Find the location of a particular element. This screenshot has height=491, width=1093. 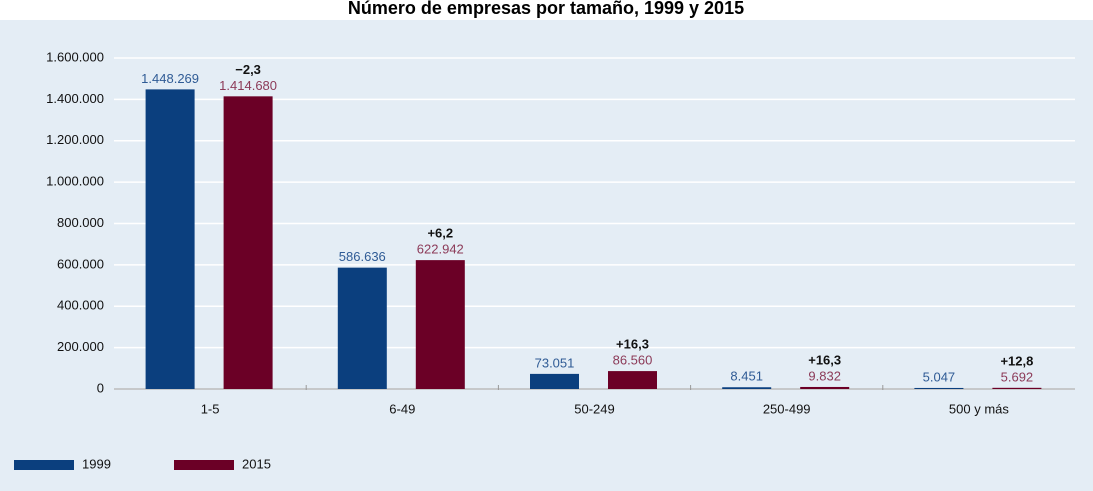

x-tick-label: 500 y más is located at coordinates (979, 408).